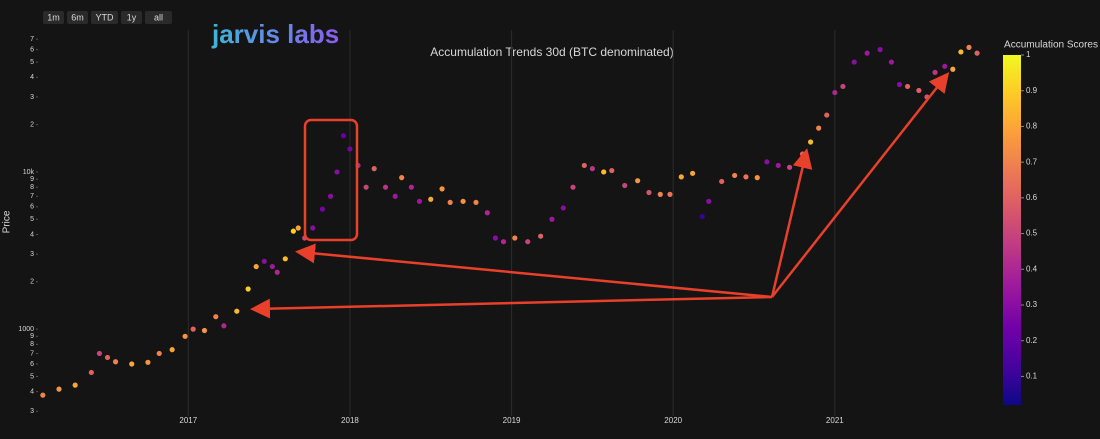 This screenshot has width=1100, height=439. I want to click on colorbar-tick-label: 0.2, so click(1032, 340).